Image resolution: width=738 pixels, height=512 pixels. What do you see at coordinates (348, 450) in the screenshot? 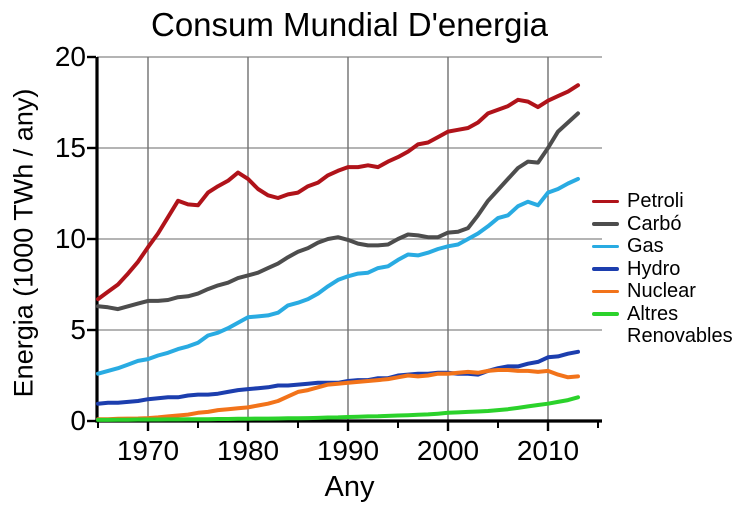
I see `x-tick-label-1990: 1990` at bounding box center [348, 450].